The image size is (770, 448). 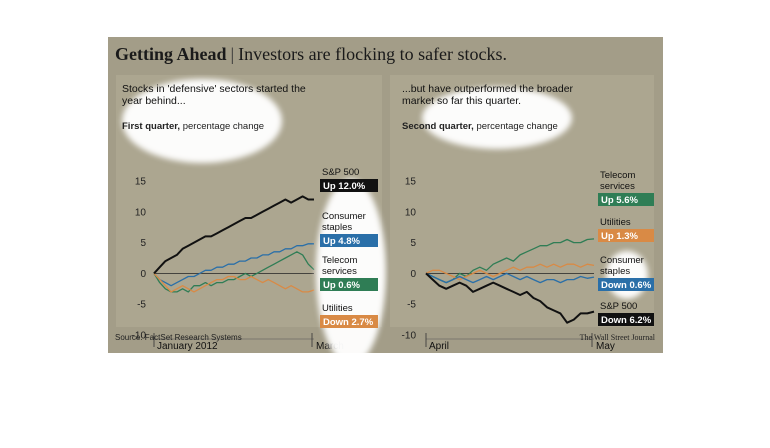 I want to click on panel2-unit: Second quarter, percentage change, so click(x=480, y=126).